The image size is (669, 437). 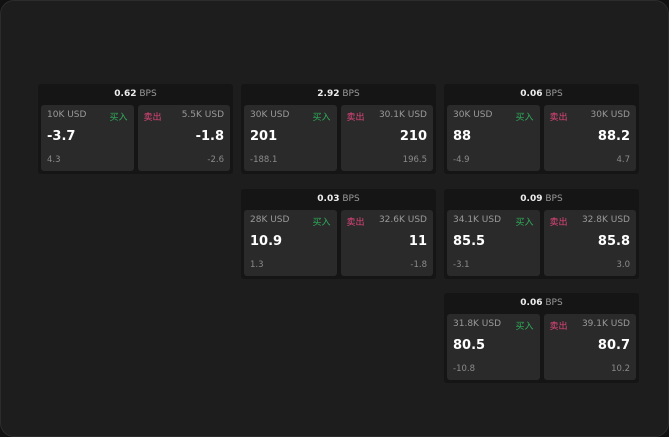 I want to click on sell-card: 卖出 30.1K USD 210 196.5, so click(x=386, y=138).